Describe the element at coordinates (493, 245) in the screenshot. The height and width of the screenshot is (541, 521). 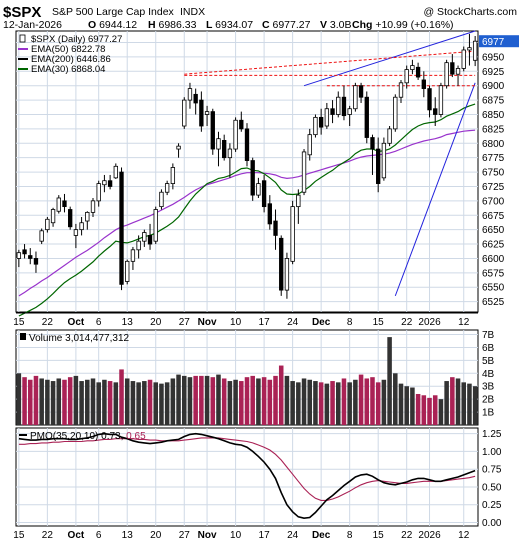
I see `price-tick-label: 6625` at that location.